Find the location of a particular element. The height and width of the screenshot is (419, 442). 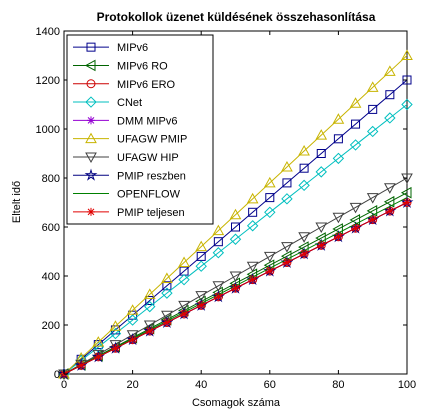

legend-label-pmip-teljesen: PMIP teljesen is located at coordinates (151, 213).